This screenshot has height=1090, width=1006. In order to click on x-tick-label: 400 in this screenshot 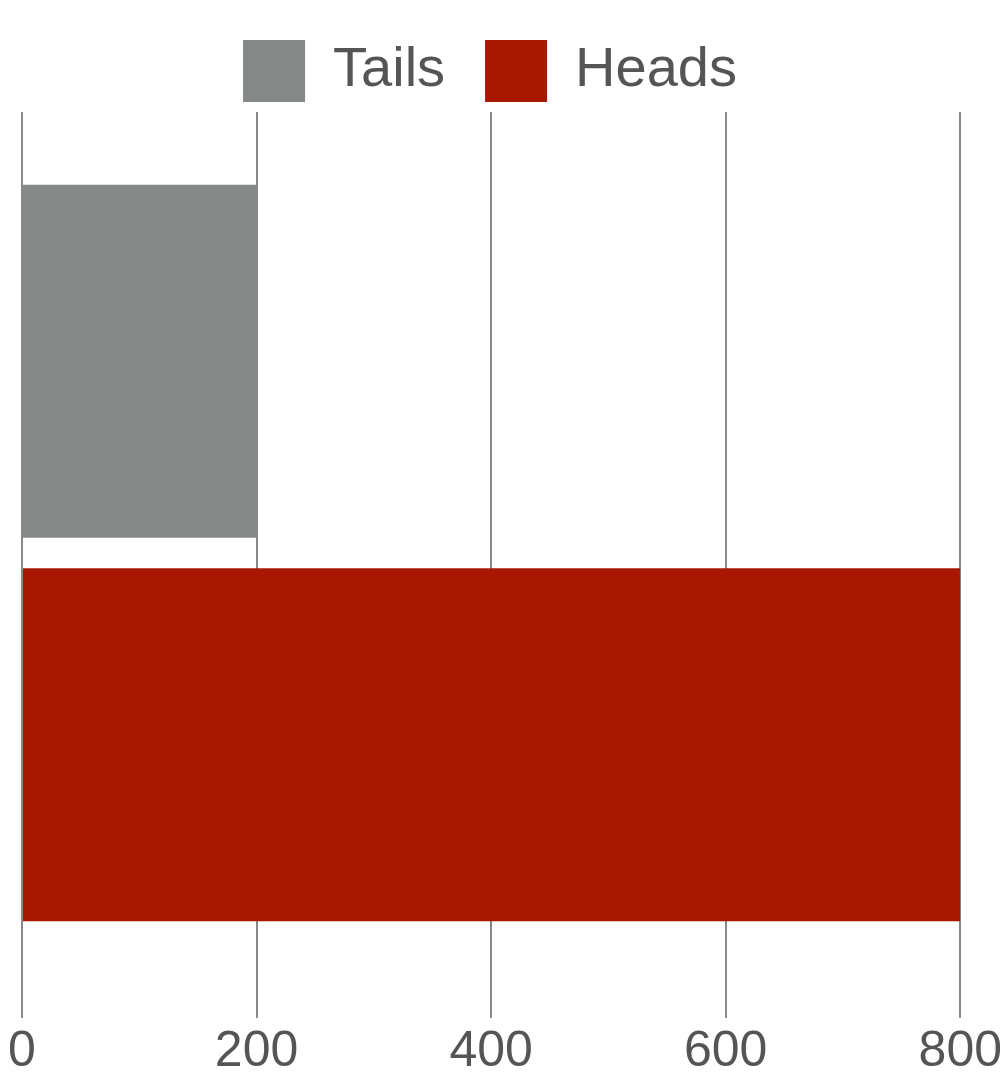, I will do `click(491, 1048)`.